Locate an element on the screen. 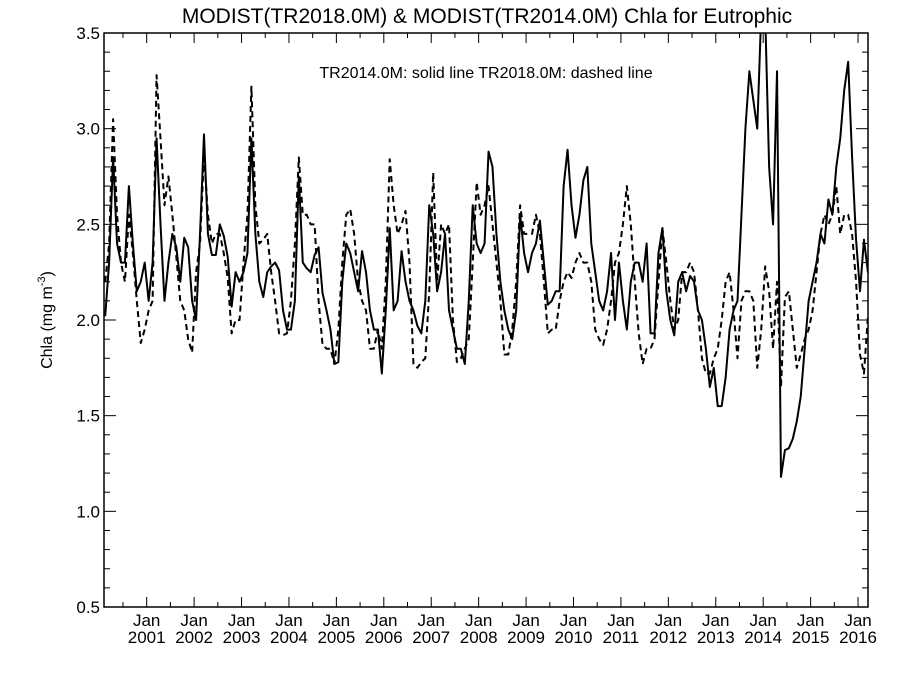 The height and width of the screenshot is (675, 900). x-tick-year-label: 2004 is located at coordinates (289, 637).